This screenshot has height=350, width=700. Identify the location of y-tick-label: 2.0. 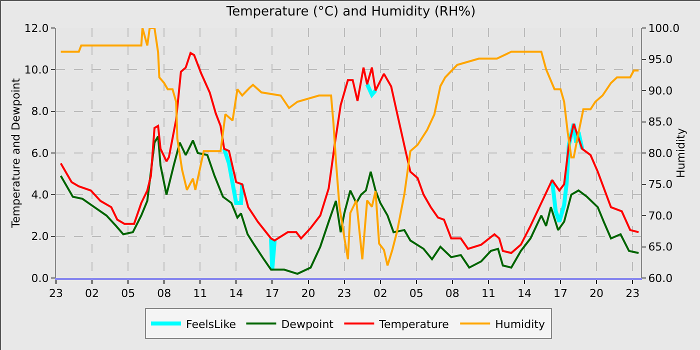
(40, 237).